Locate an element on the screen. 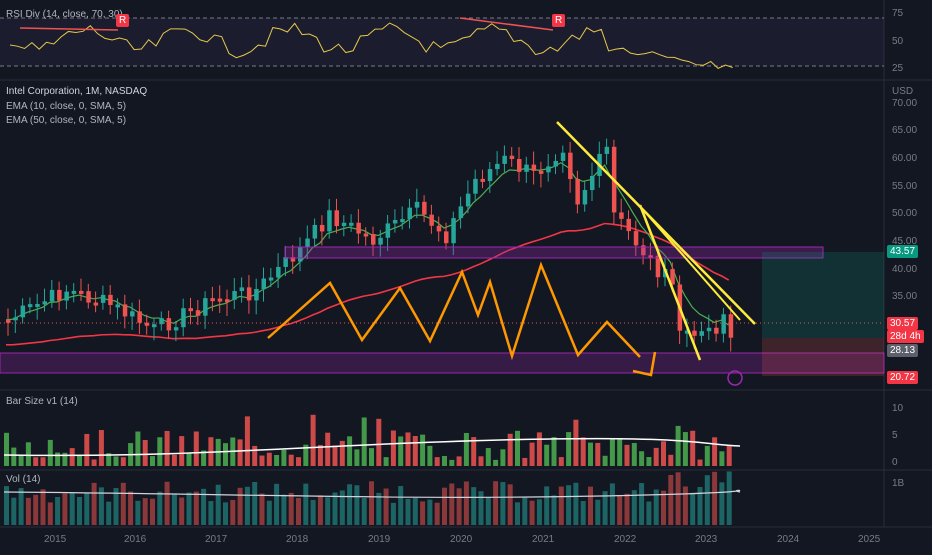 This screenshot has width=932, height=555. zigzag-arrow is located at coordinates (644, 364).